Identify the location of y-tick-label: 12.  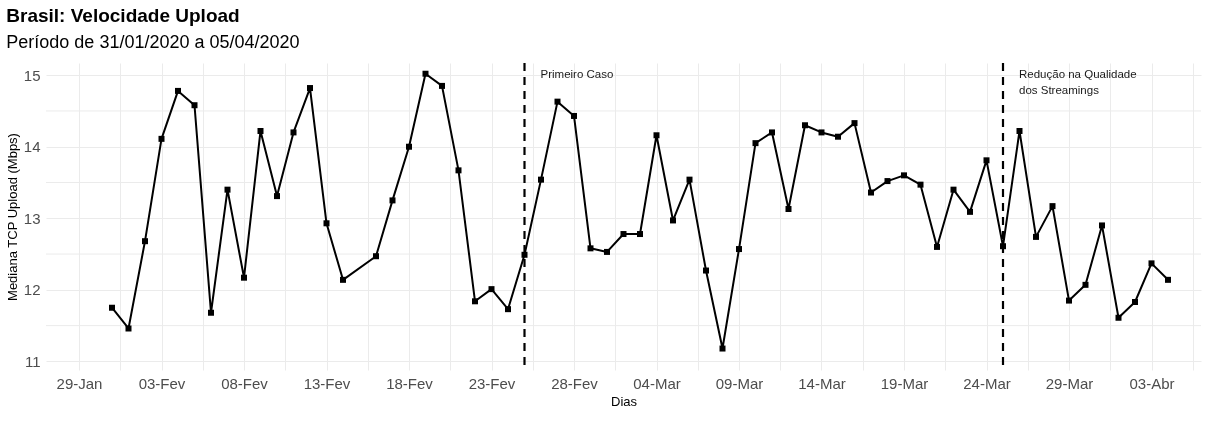
(32, 290).